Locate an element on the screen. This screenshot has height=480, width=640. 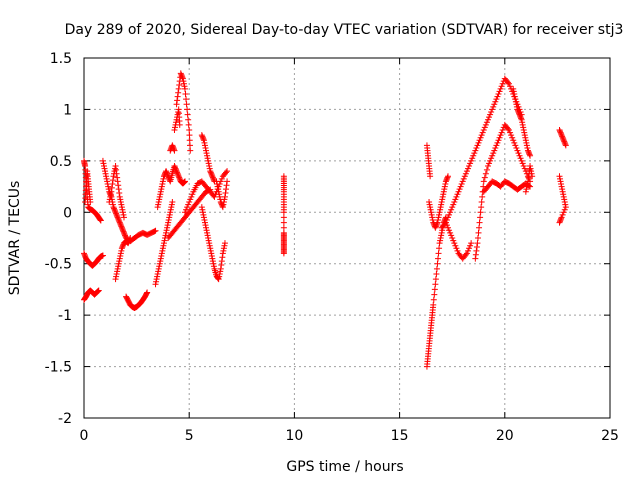
y-tick-label: 1.5 is located at coordinates (61, 59).